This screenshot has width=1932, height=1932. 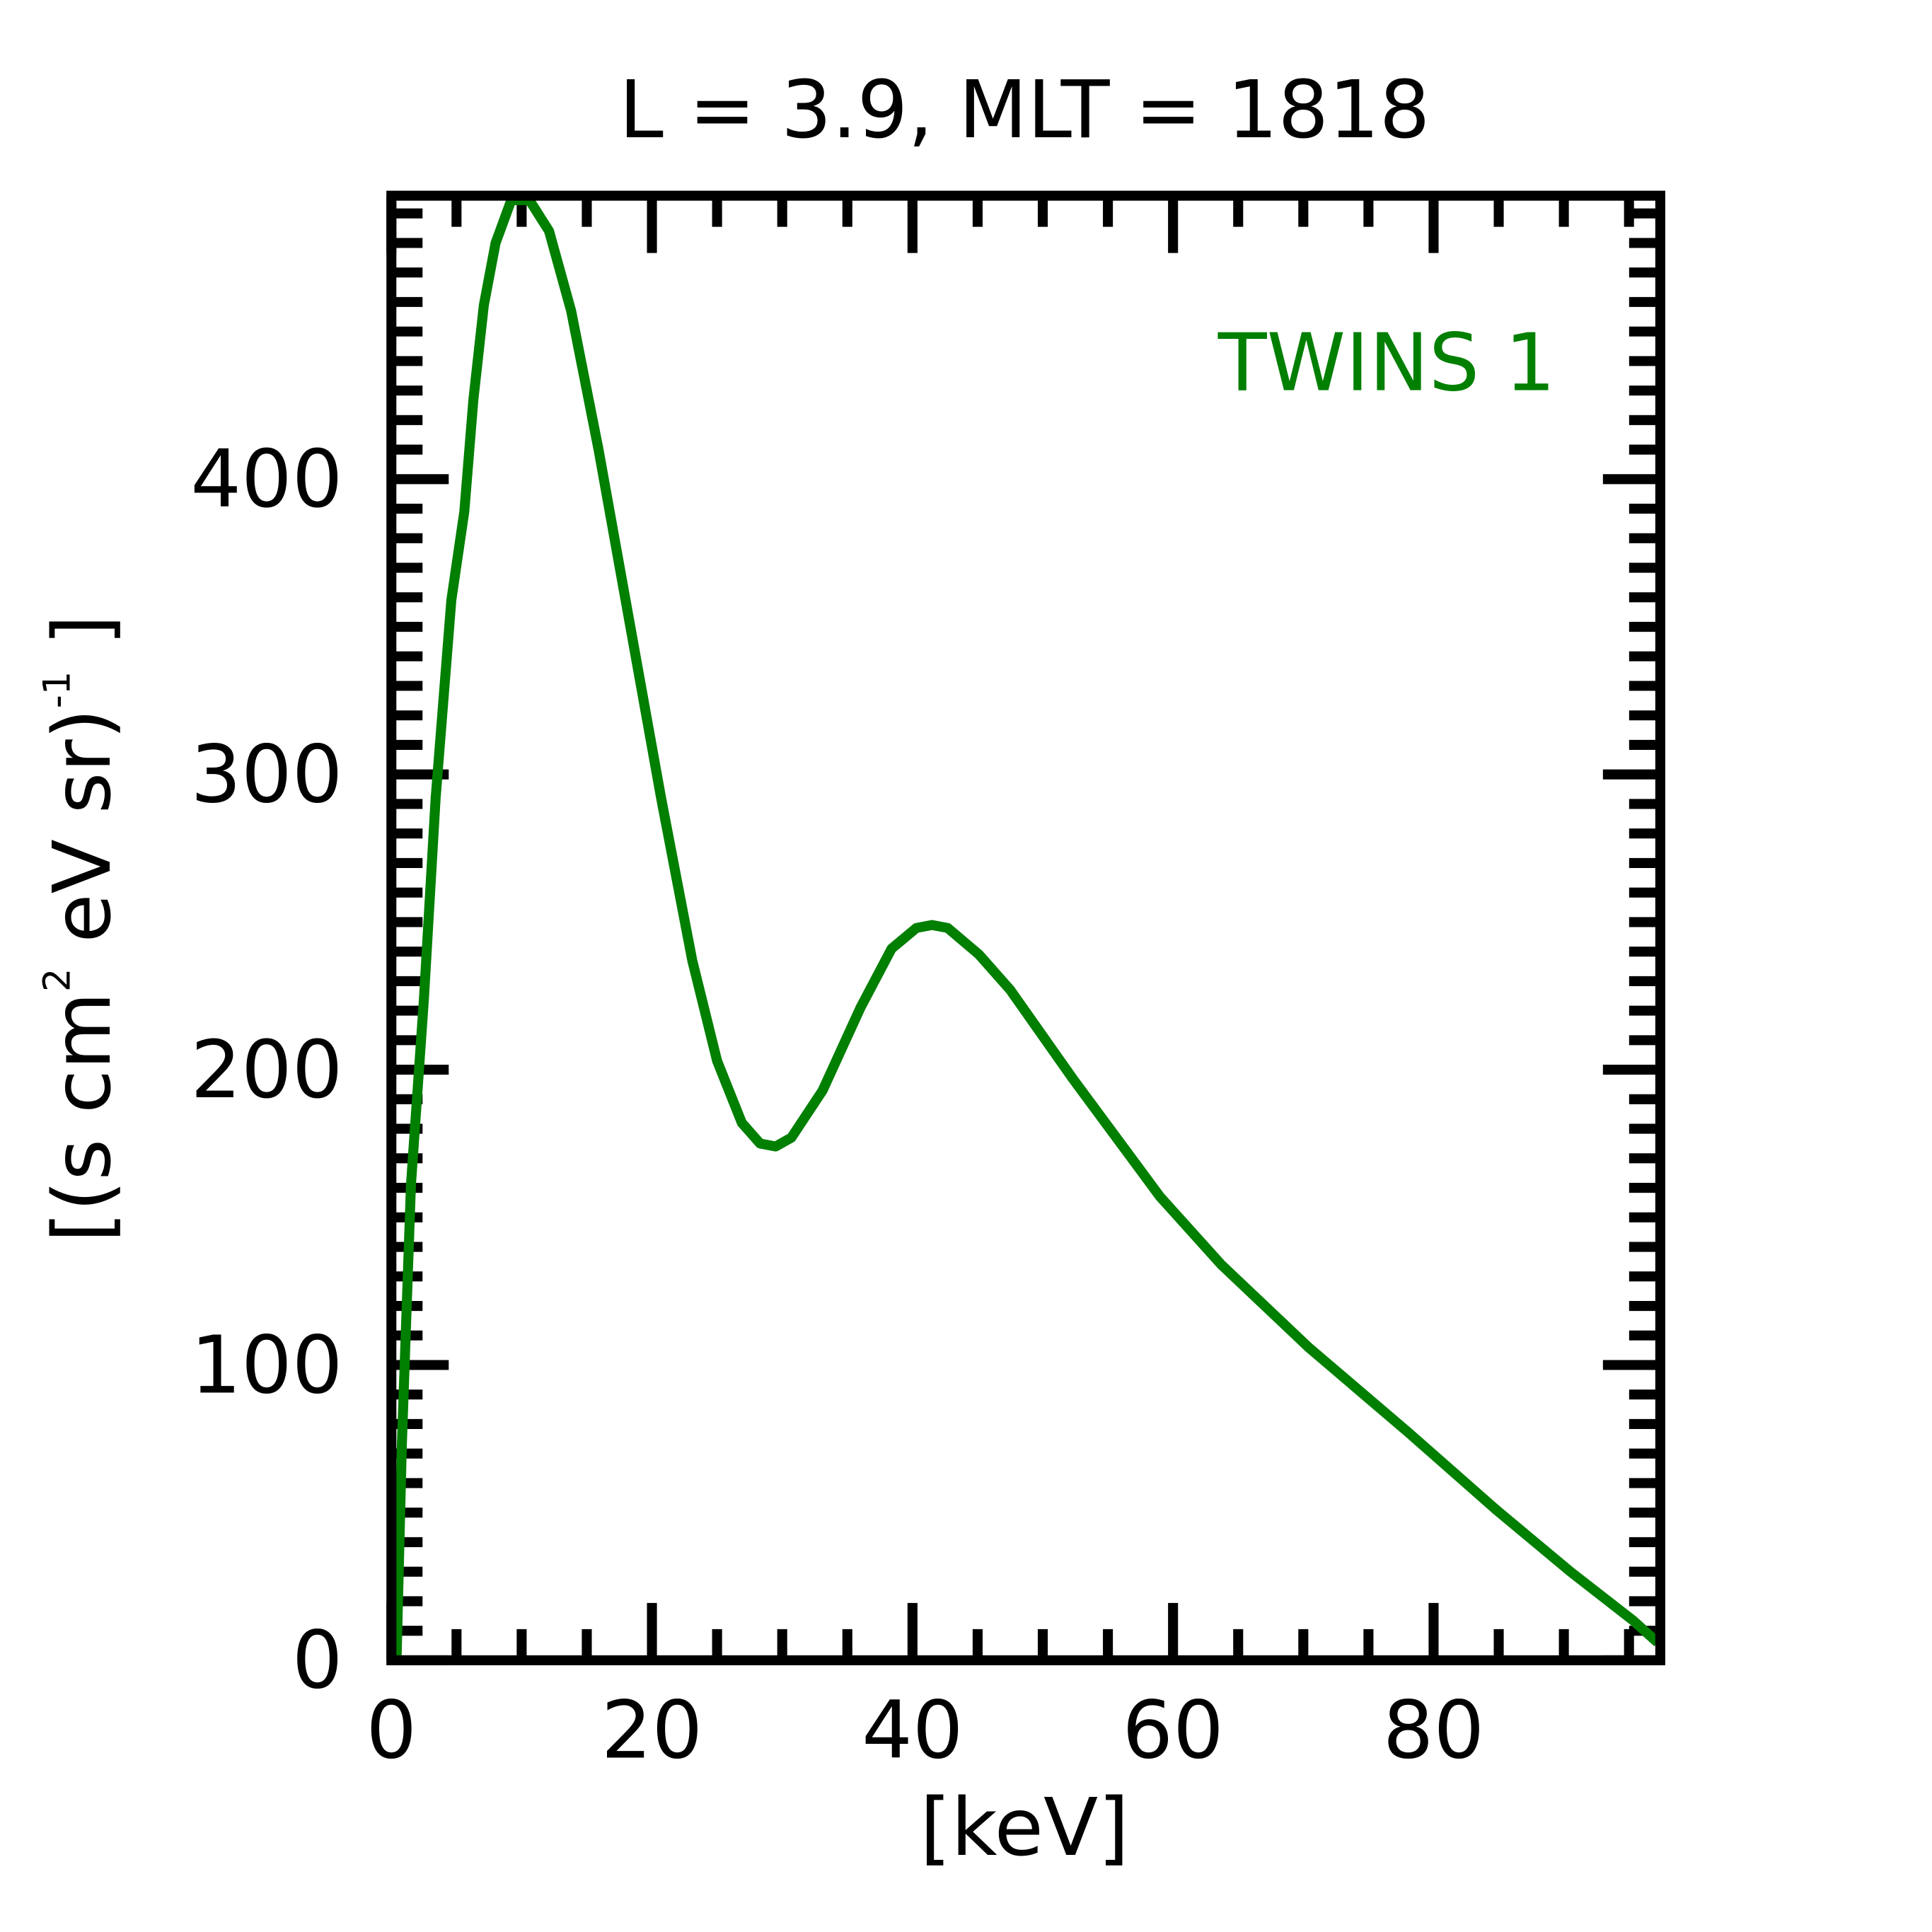 What do you see at coordinates (317, 1660) in the screenshot?
I see `y-tick-label: 0` at bounding box center [317, 1660].